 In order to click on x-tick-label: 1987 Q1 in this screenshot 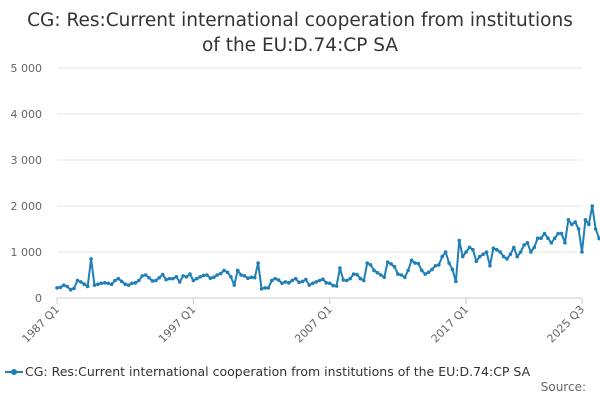, I will do `click(41, 324)`.